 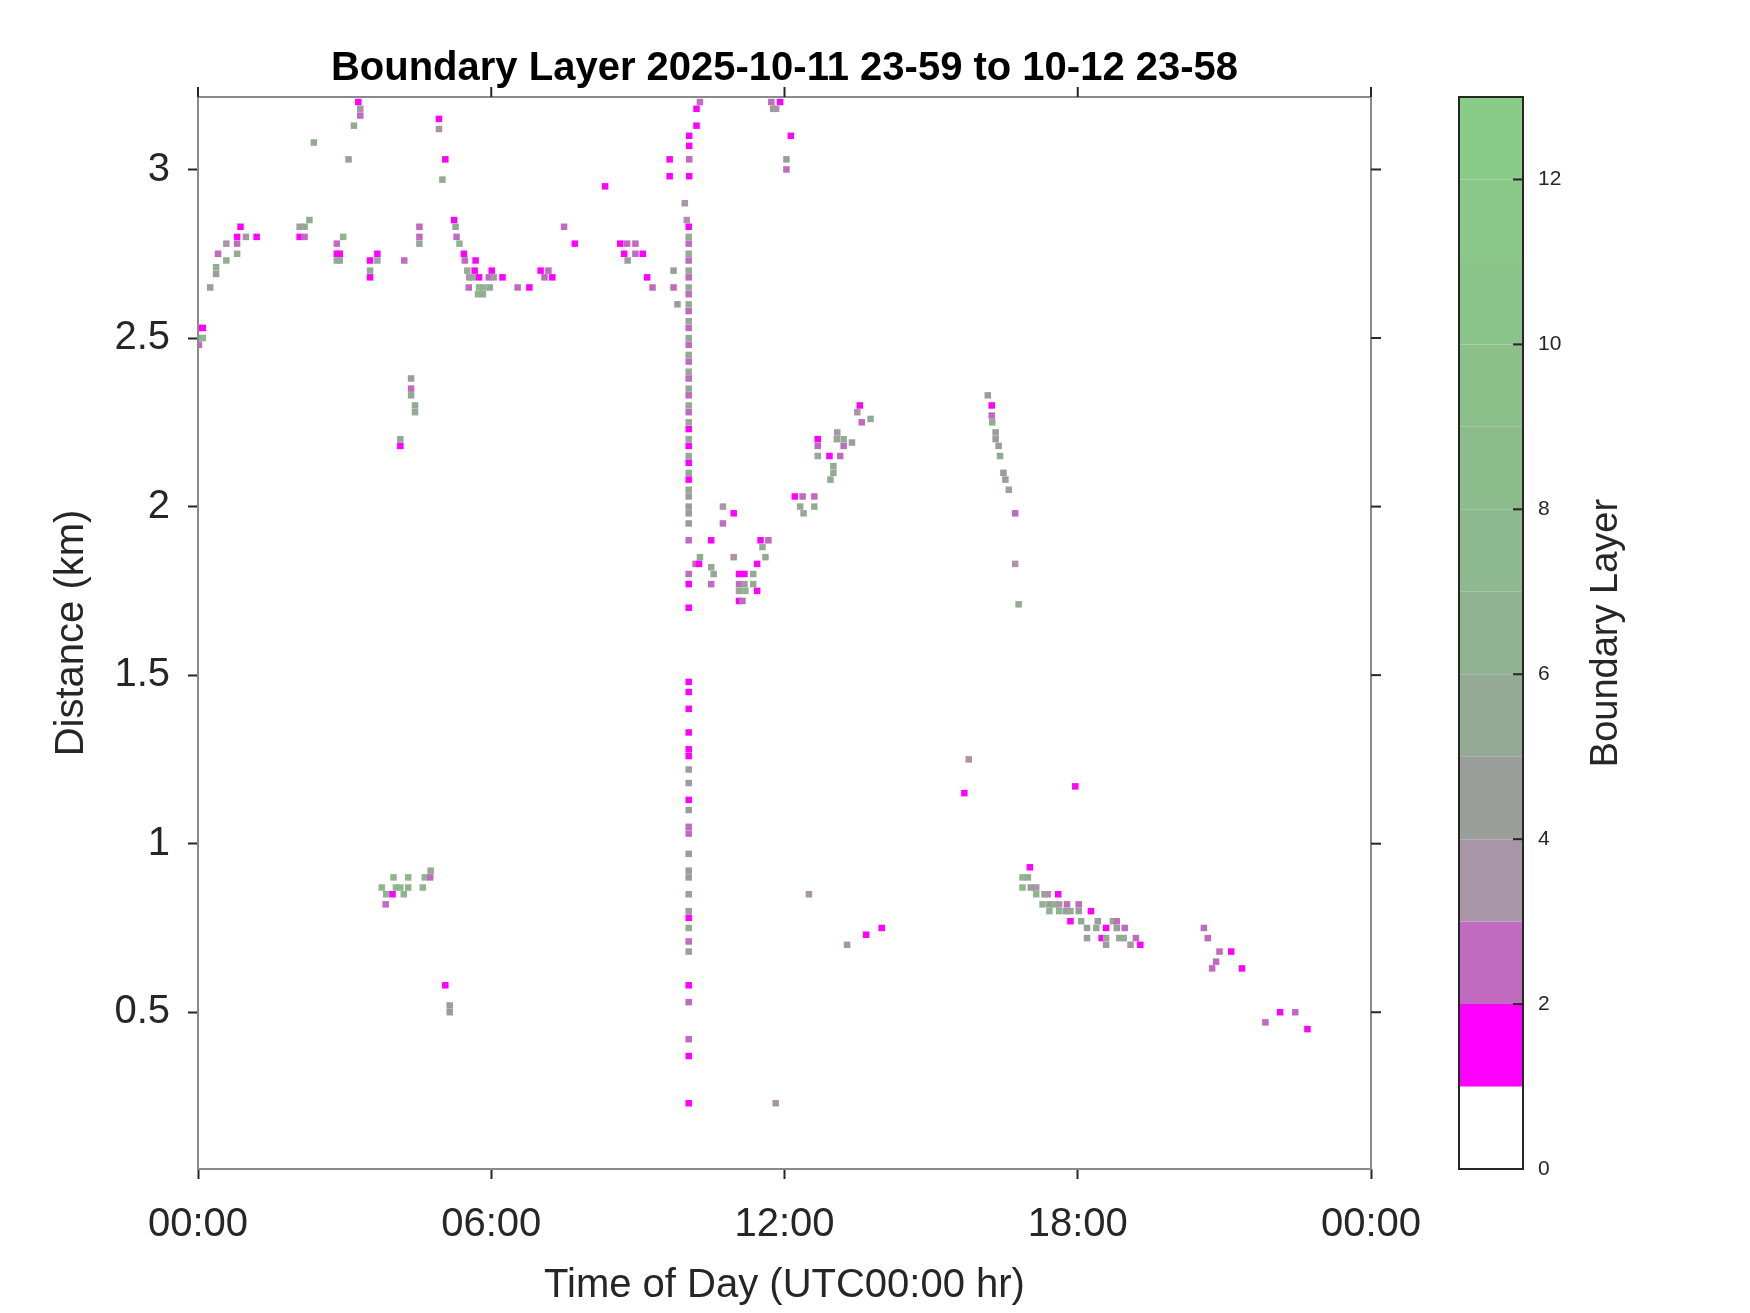 I want to click on color-bar-label: 8, so click(x=1544, y=508).